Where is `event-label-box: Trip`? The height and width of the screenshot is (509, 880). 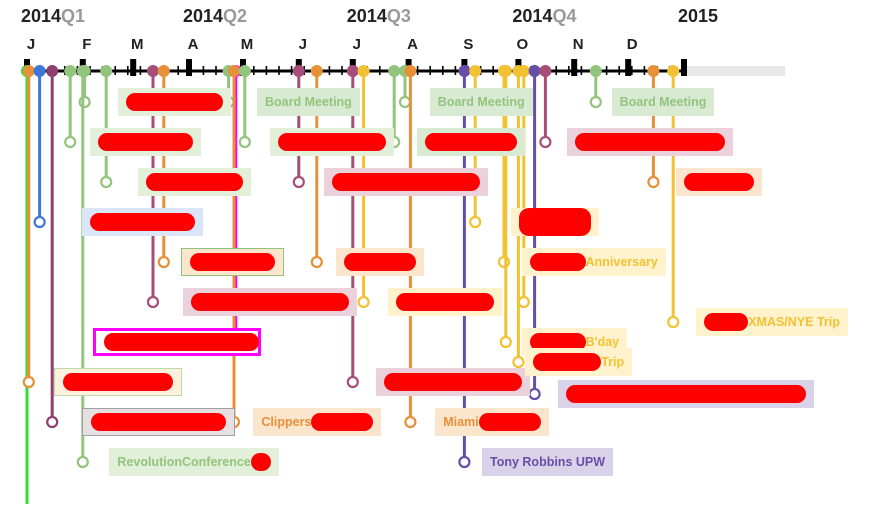 event-label-box: Trip is located at coordinates (579, 362).